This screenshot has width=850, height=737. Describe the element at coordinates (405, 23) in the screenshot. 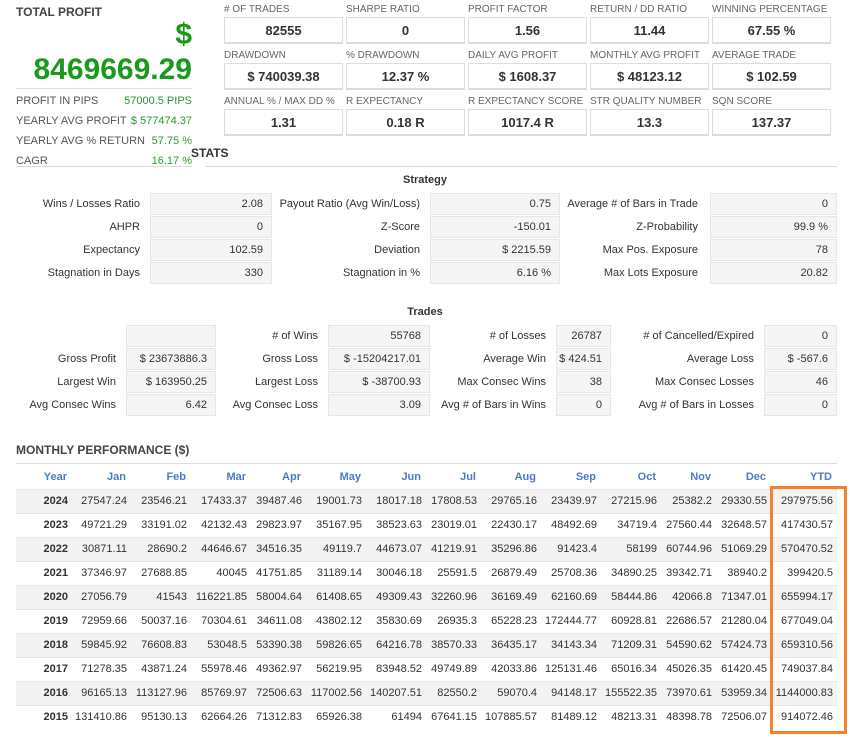

I see `metric-card: SHARPE RATIO 0` at that location.